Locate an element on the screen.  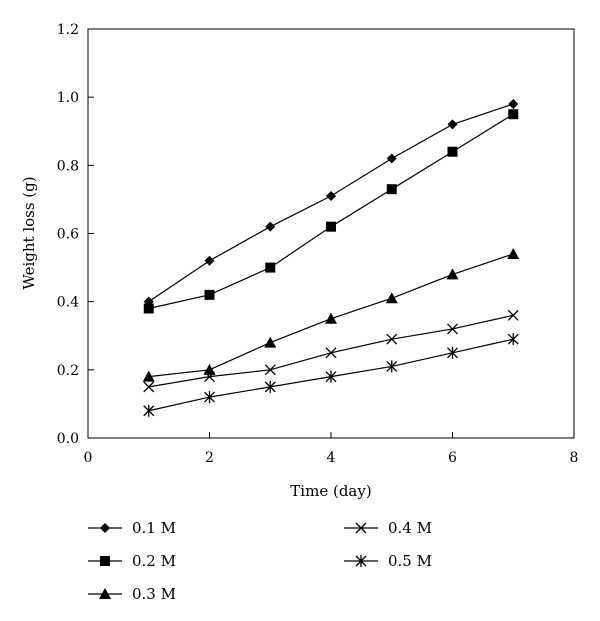
x-axis-label: Time (day) is located at coordinates (330, 491).